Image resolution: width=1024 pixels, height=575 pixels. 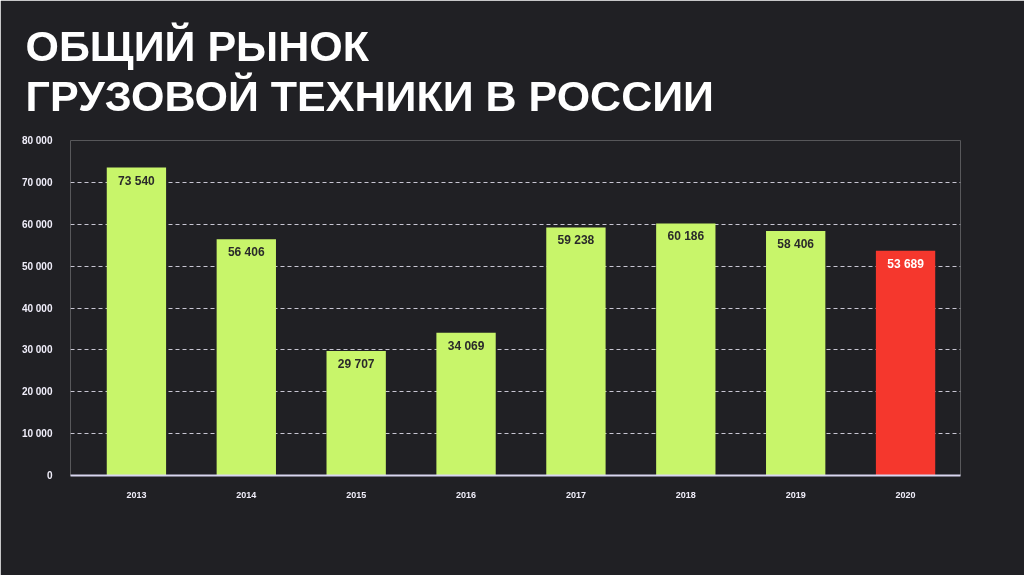 I want to click on data-label: 59 238, so click(x=576, y=240).